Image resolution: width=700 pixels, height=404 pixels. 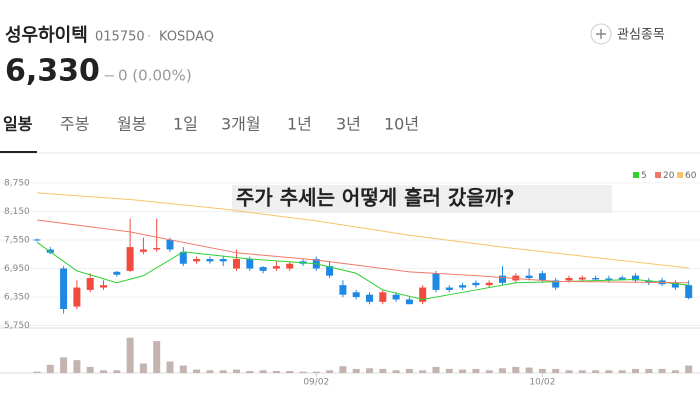 What do you see at coordinates (52, 71) in the screenshot?
I see `price: 6,330` at bounding box center [52, 71].